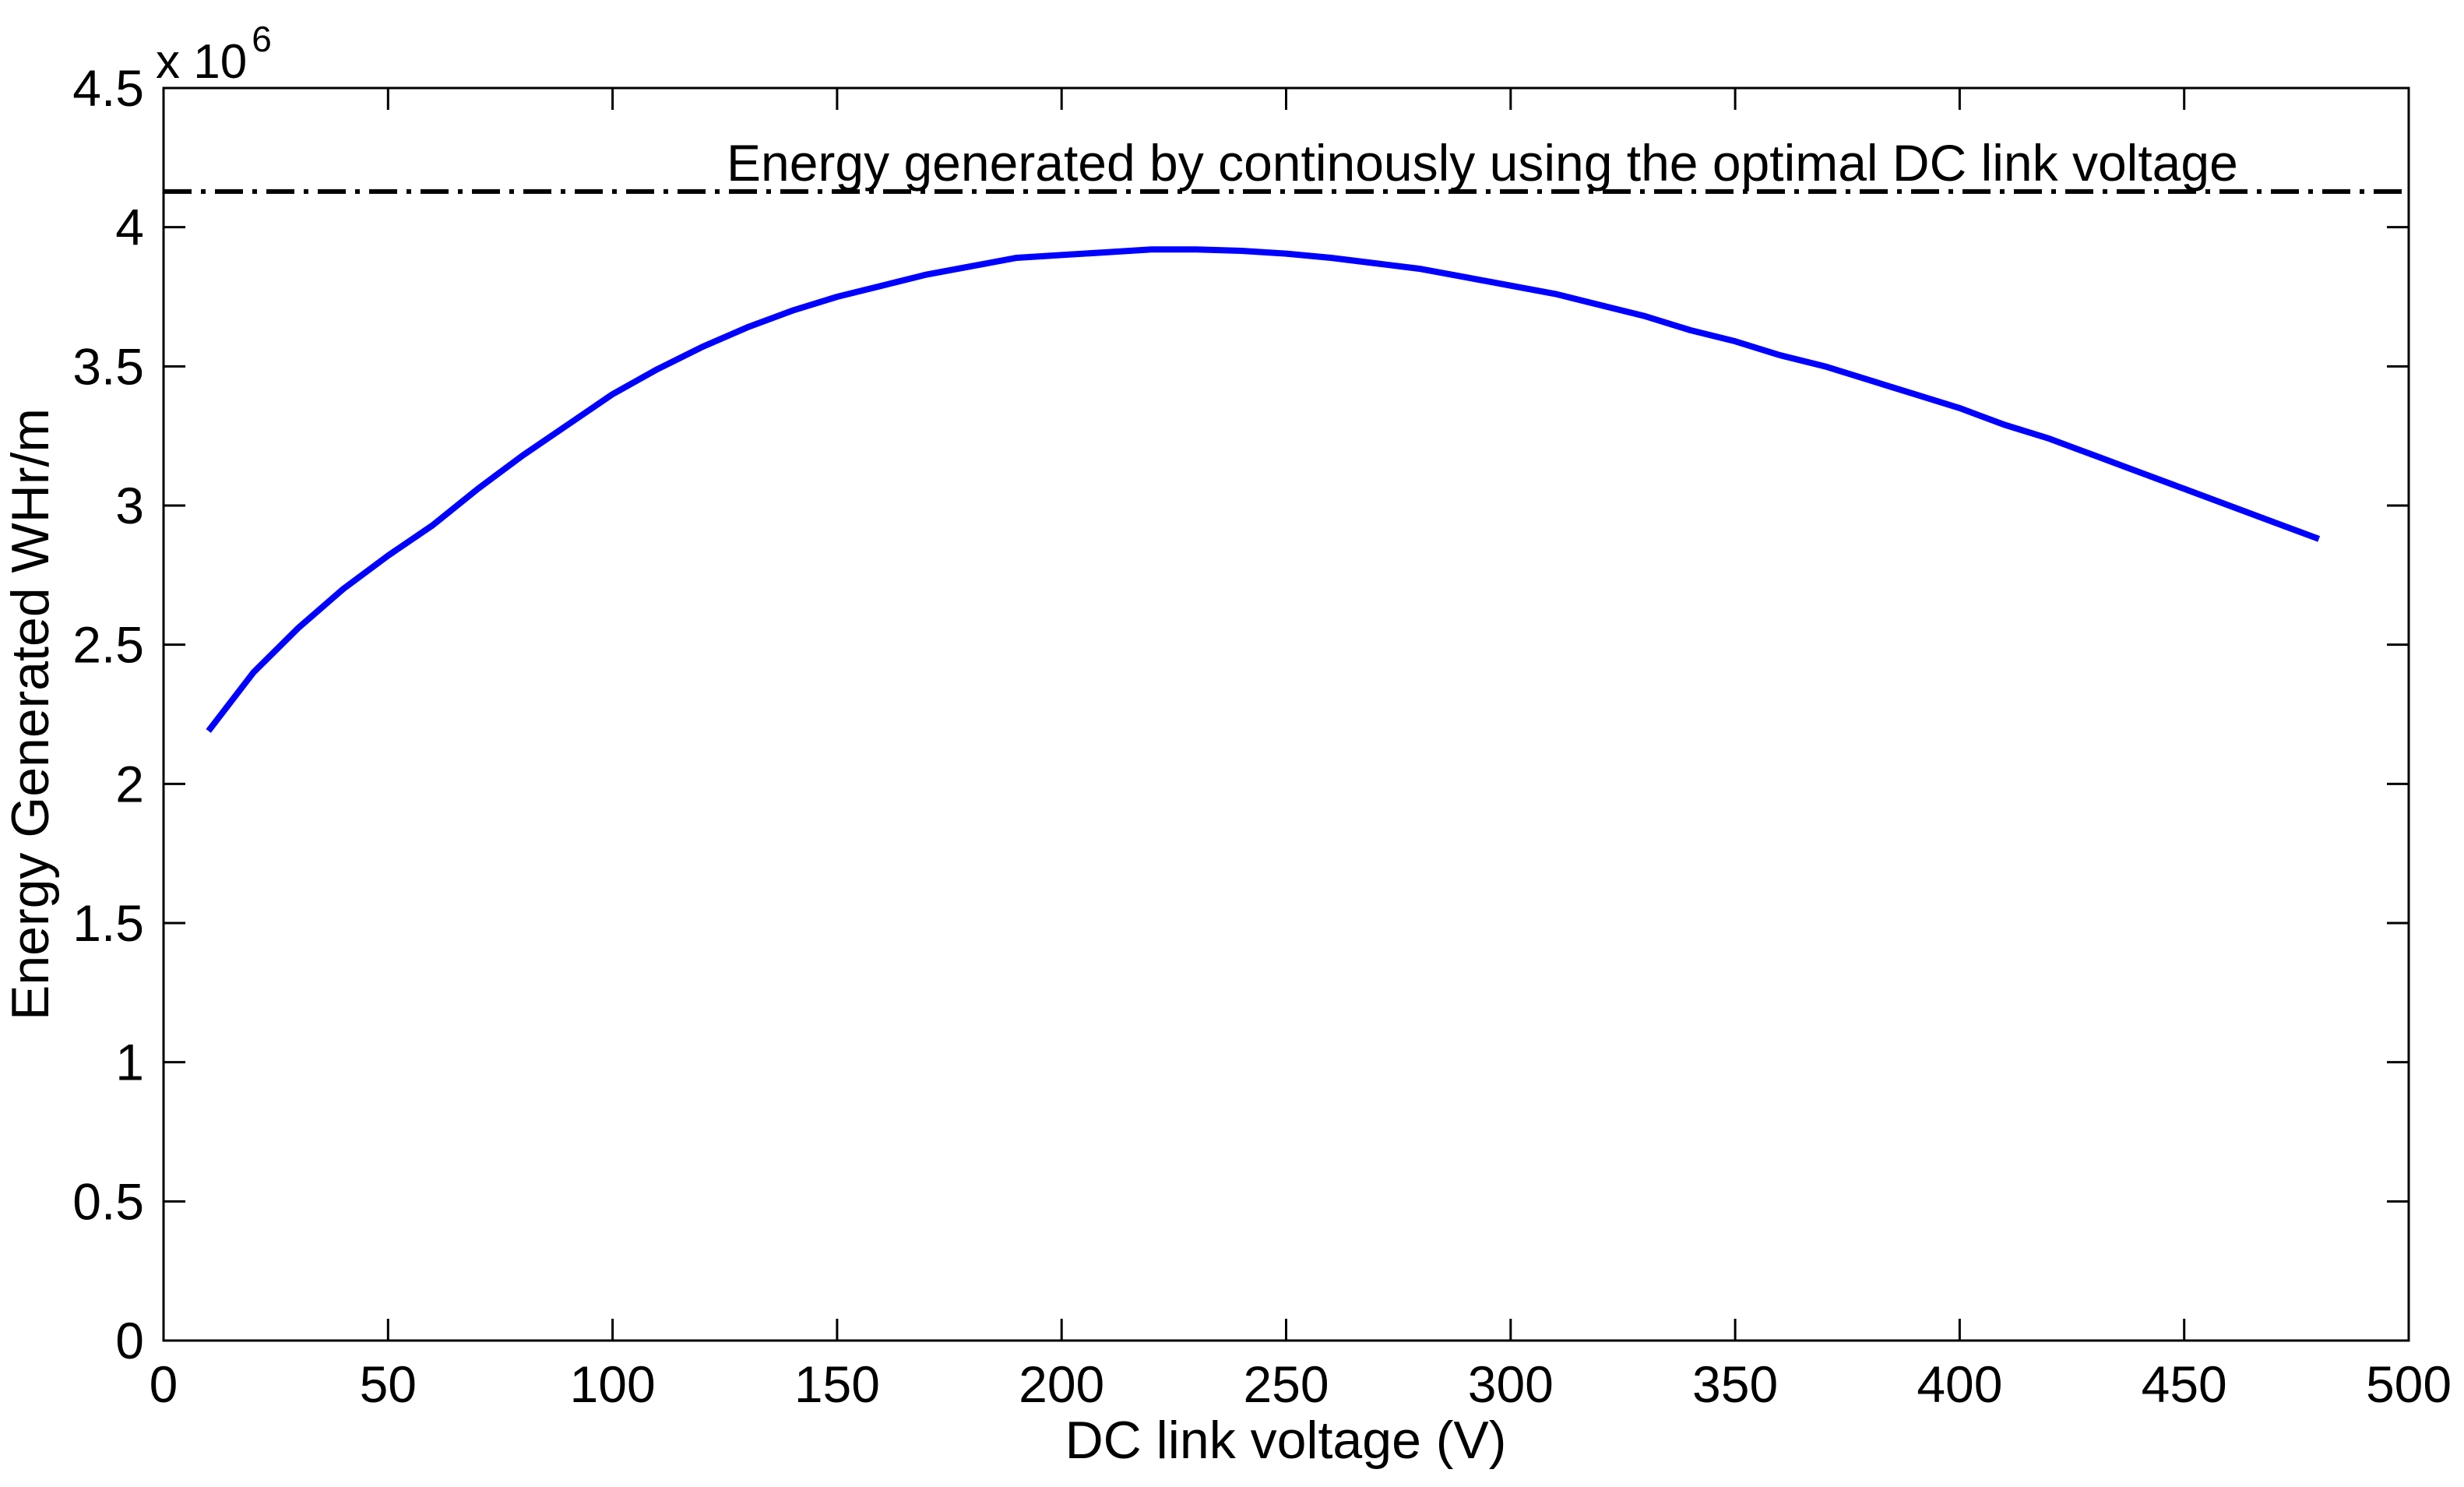  Describe the element at coordinates (108, 923) in the screenshot. I see `y-tick-label: 1.5` at that location.